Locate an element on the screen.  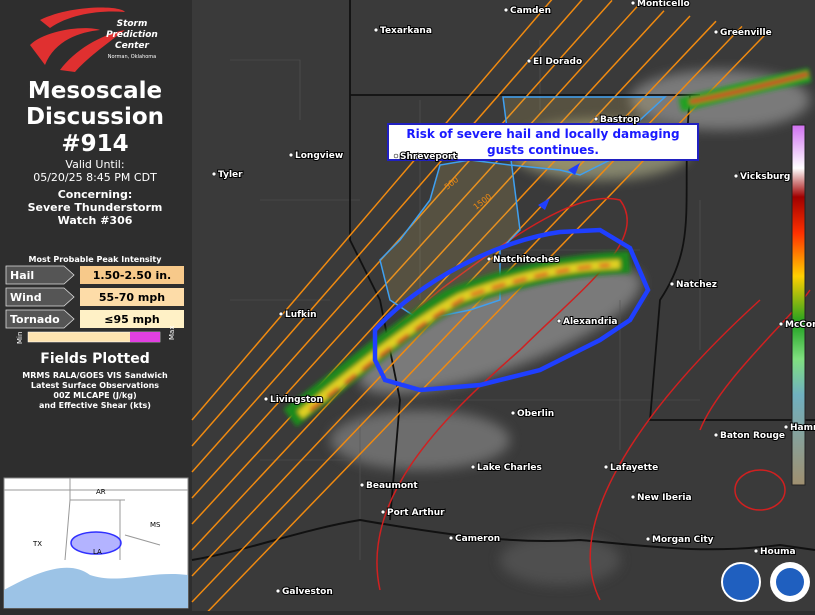
concerning: Severe Thunderstorm is located at coordinates (95, 207).